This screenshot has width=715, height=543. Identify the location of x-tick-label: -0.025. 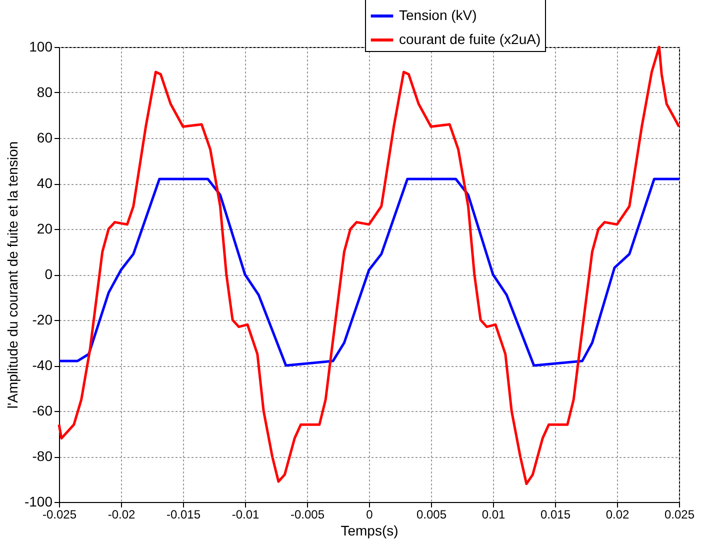
(59, 515).